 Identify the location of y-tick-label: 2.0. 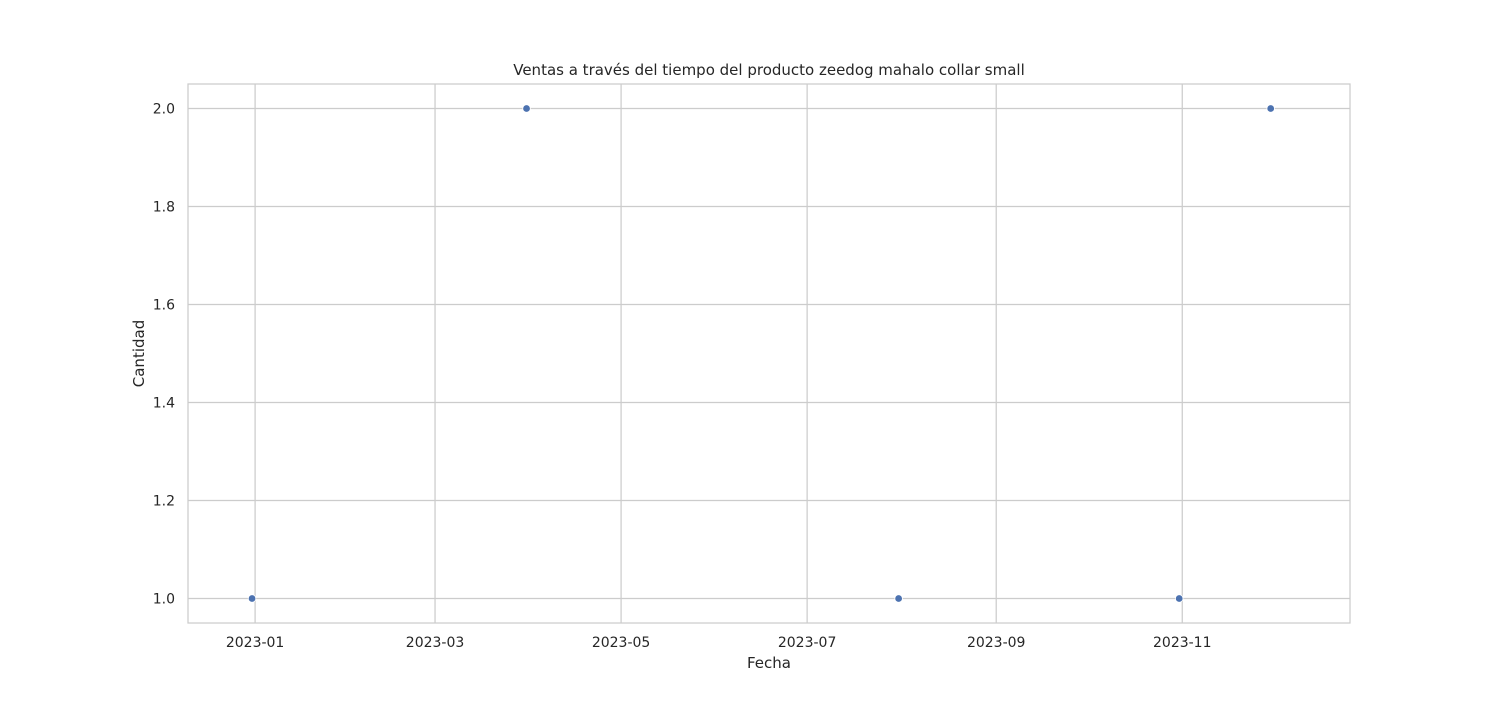
(164, 110).